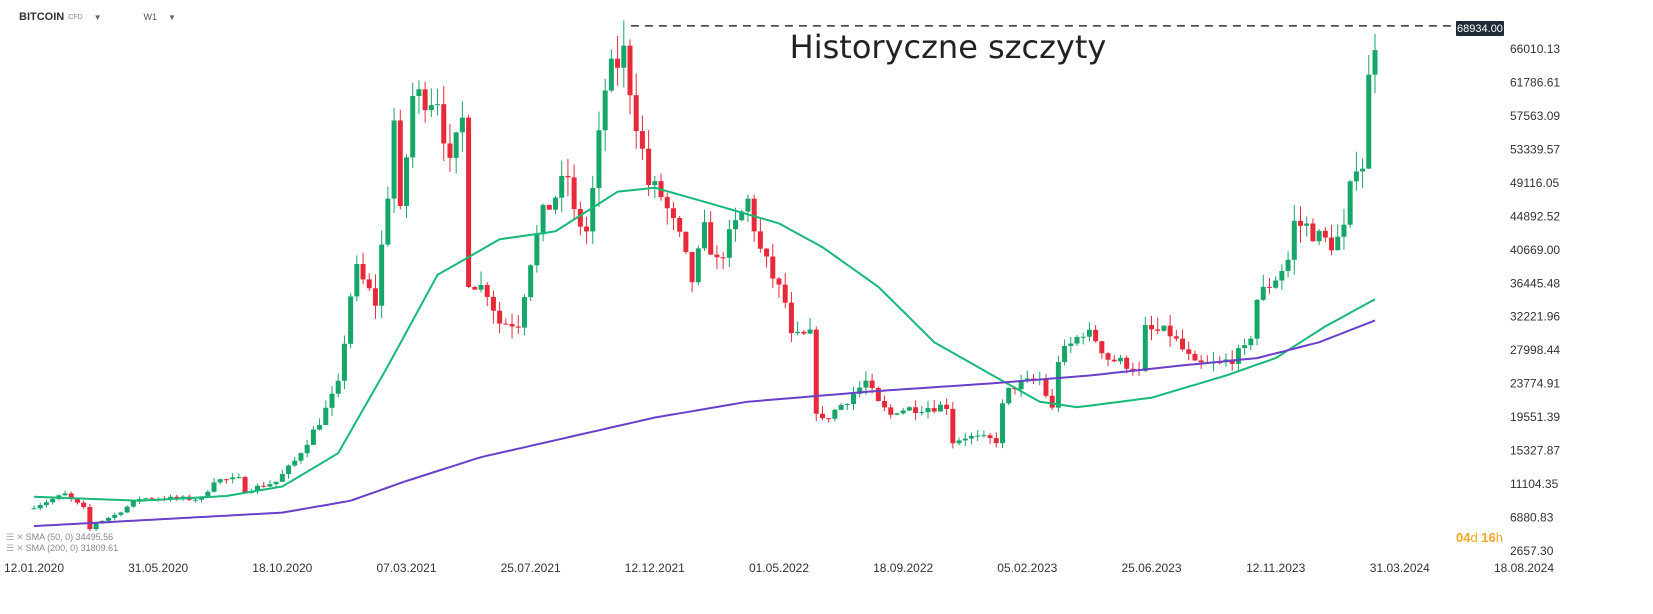 The height and width of the screenshot is (614, 1653). Describe the element at coordinates (1534, 183) in the screenshot. I see `y-tick-label: 49116.05` at that location.